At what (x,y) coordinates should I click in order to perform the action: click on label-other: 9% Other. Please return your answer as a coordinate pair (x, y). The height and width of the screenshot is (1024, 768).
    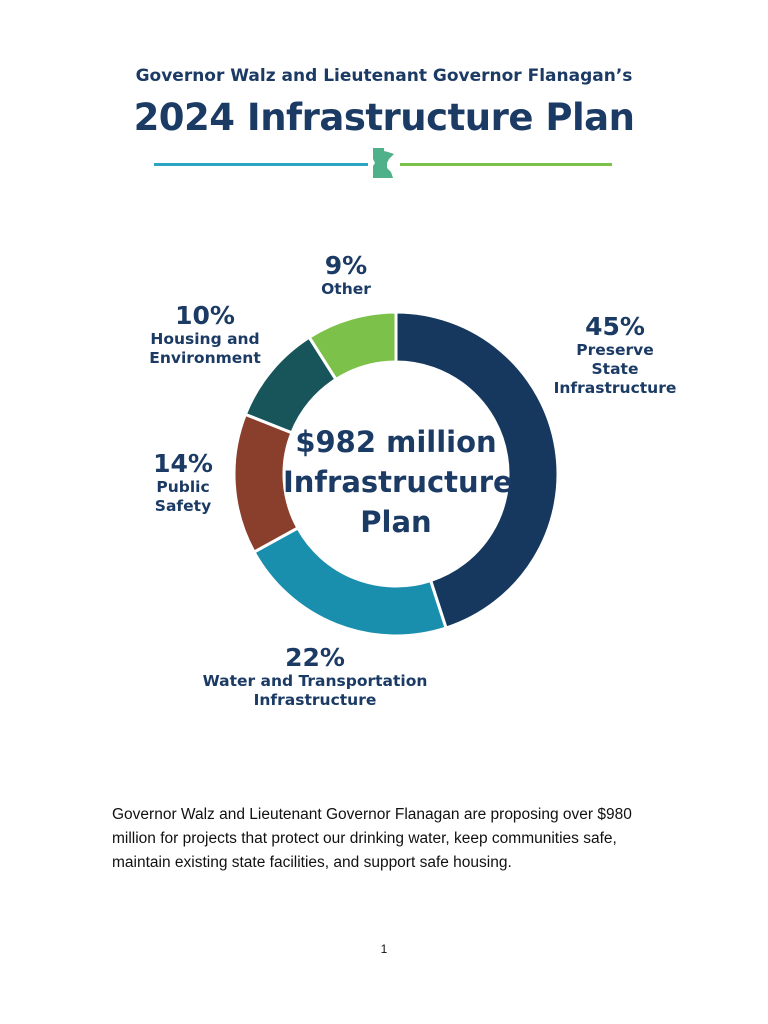
    Looking at the image, I should click on (346, 275).